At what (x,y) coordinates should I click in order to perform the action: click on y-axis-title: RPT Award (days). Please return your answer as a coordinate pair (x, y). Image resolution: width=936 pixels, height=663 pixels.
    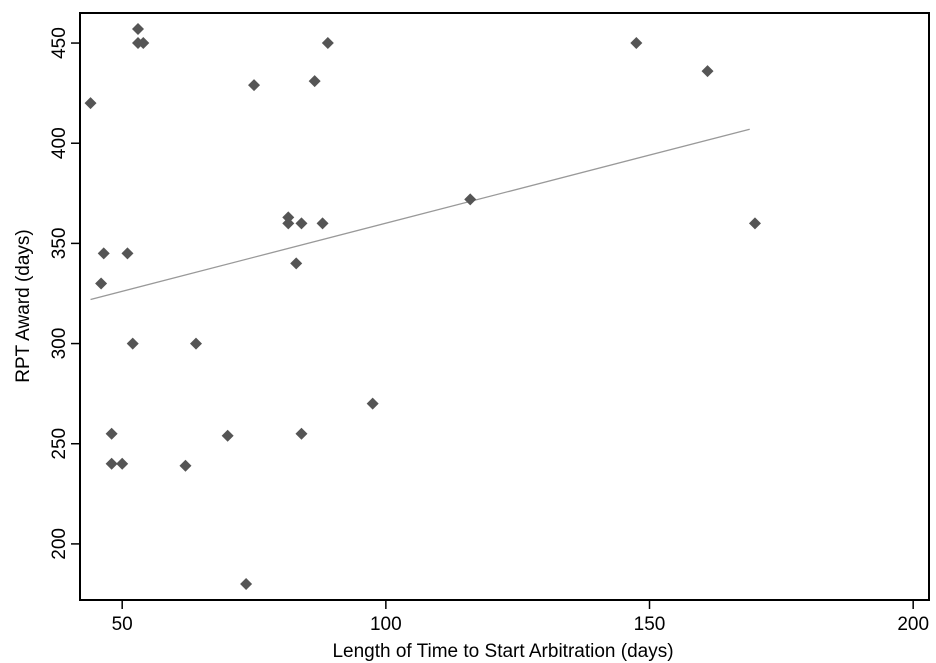
    Looking at the image, I should click on (23, 305).